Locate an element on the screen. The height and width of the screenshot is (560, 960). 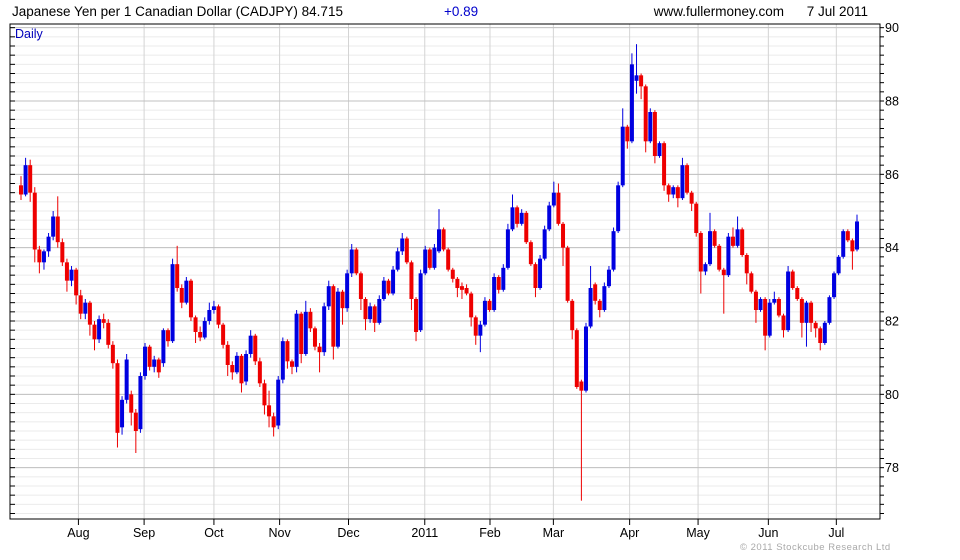
y-axis-label: 80 is located at coordinates (892, 395).